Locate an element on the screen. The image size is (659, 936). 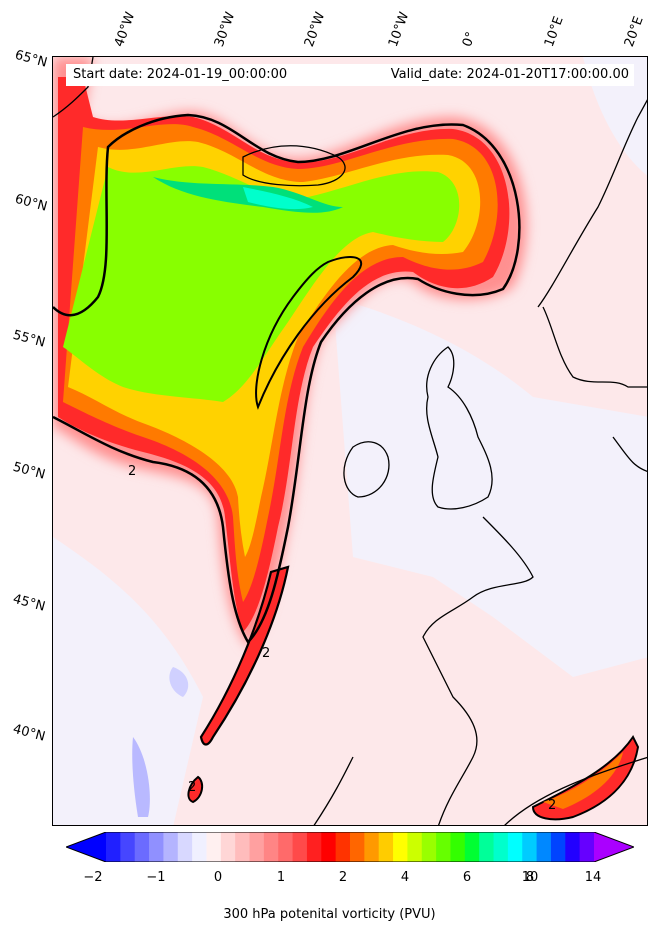
colorbar-tick-label: 10 is located at coordinates (530, 877).